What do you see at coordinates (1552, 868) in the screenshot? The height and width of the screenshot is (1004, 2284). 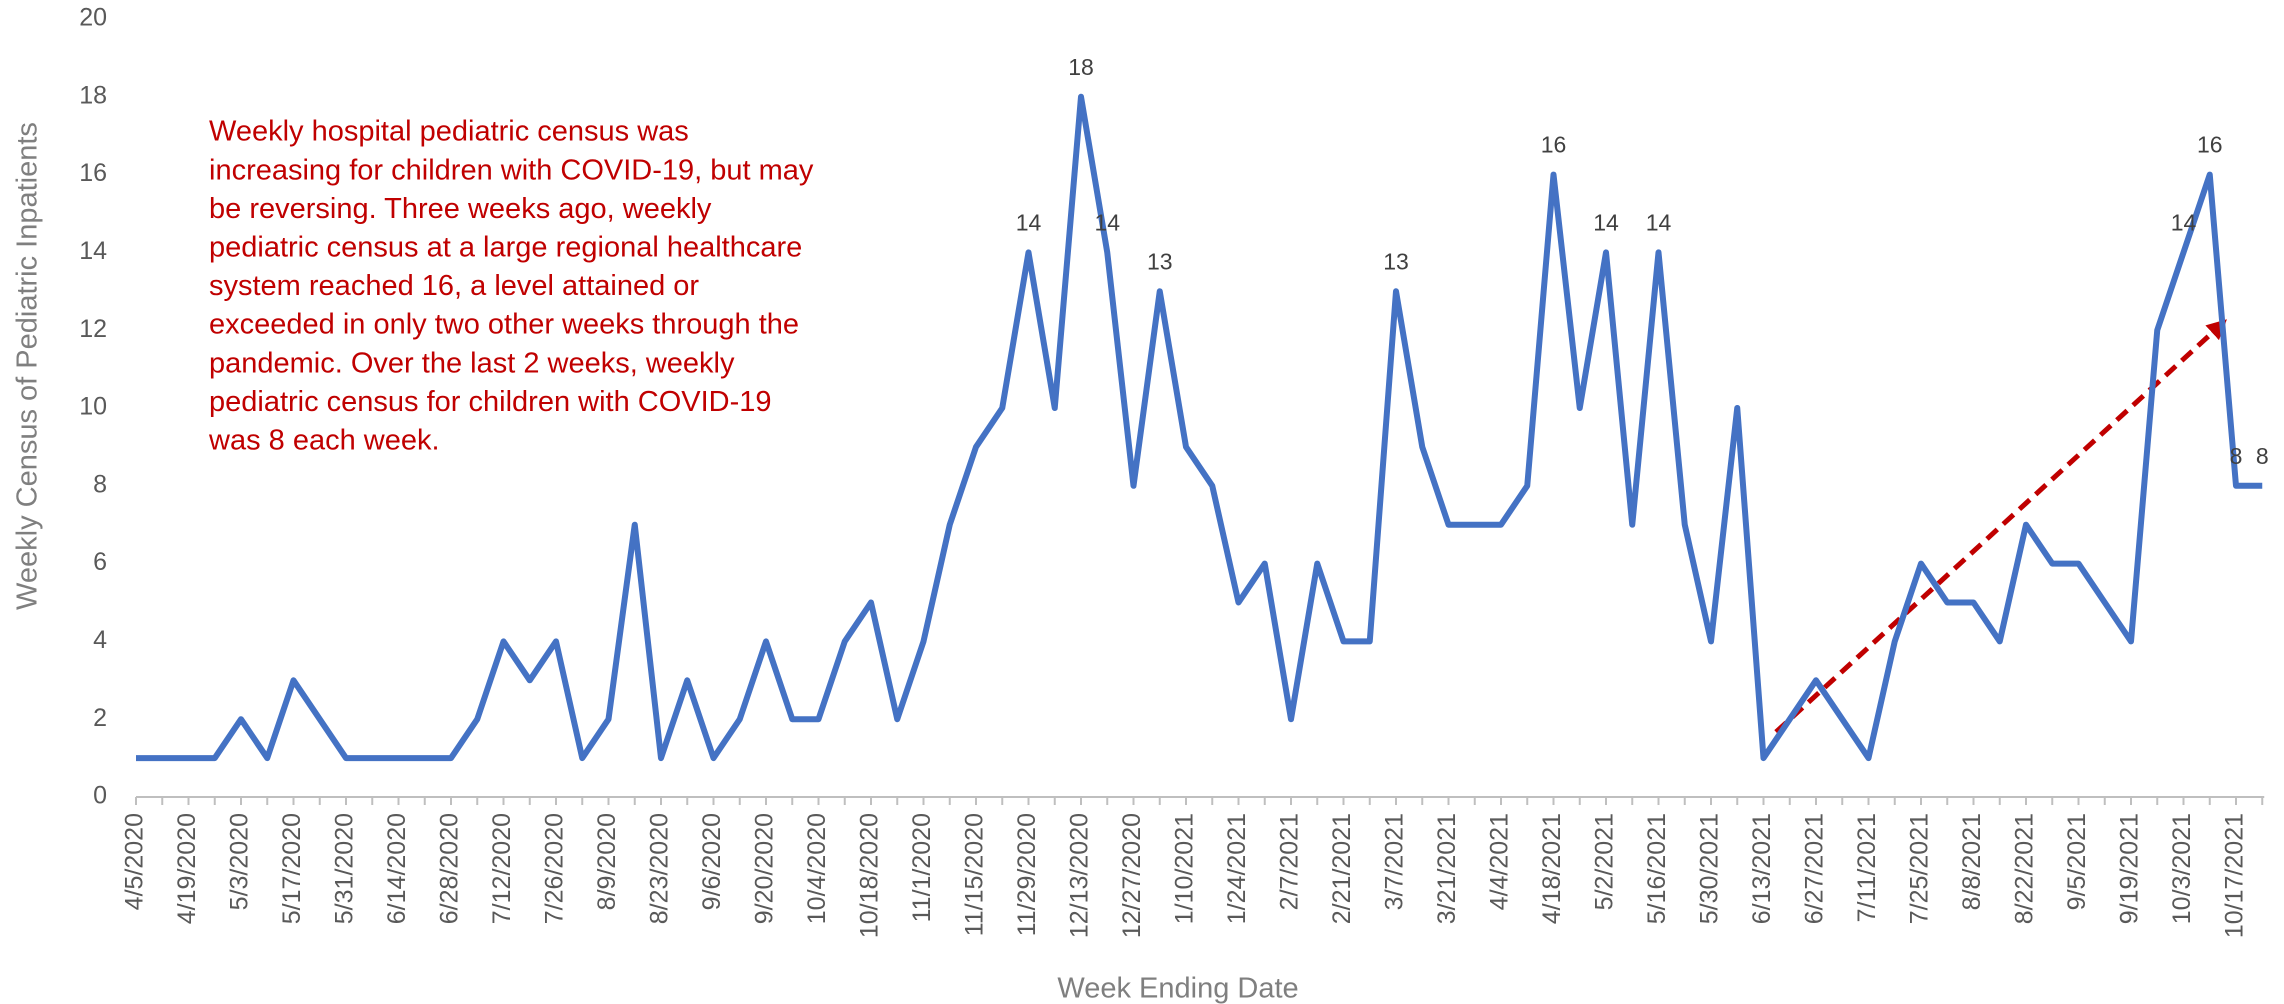 I see `x-tick-label: 4/18/2021` at bounding box center [1552, 868].